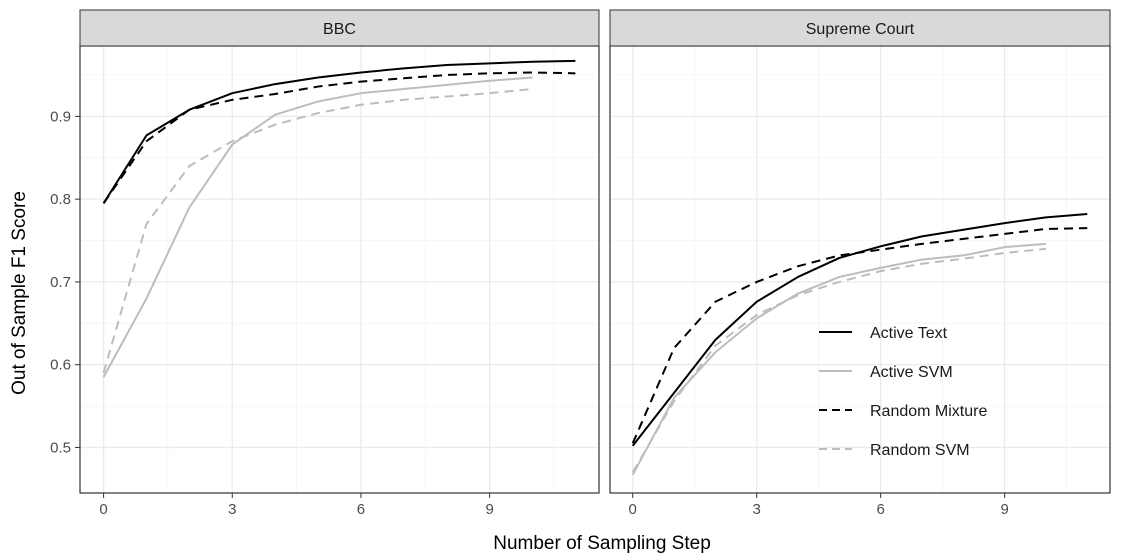  I want to click on legend-item-active-svm: Active SVM, so click(886, 372).